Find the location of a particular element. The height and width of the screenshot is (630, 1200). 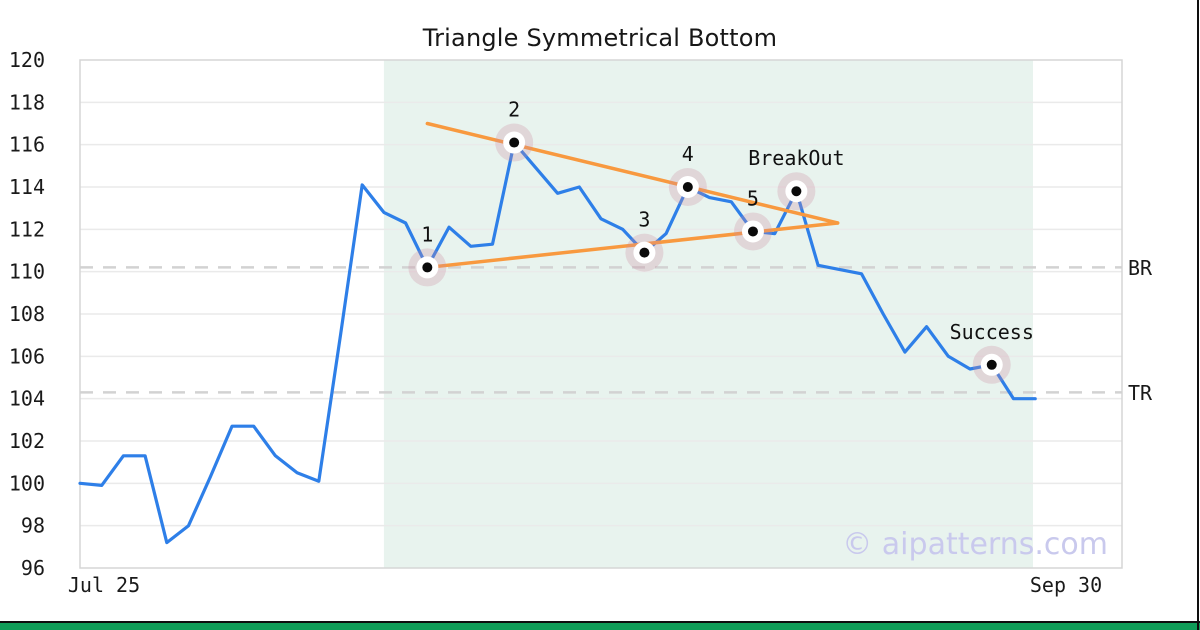

y-tick-label: 118 is located at coordinates (27, 102).